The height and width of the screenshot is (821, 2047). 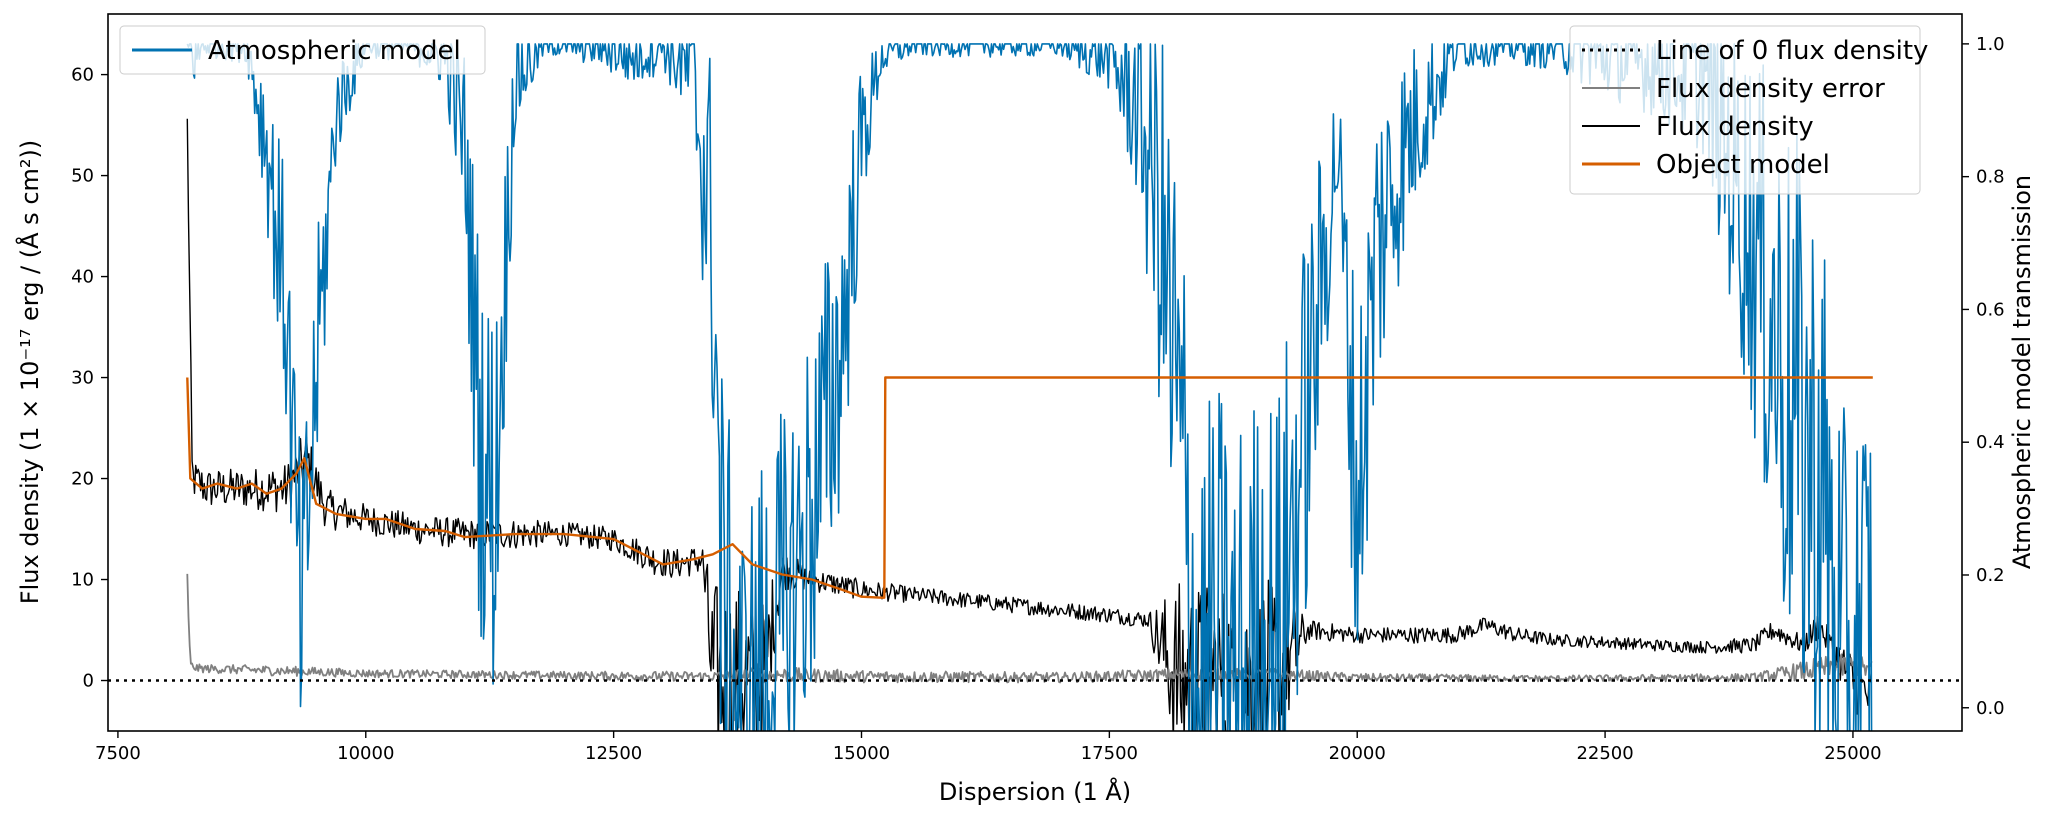 I want to click on x-tick-label: 22500, so click(x=1604, y=753).